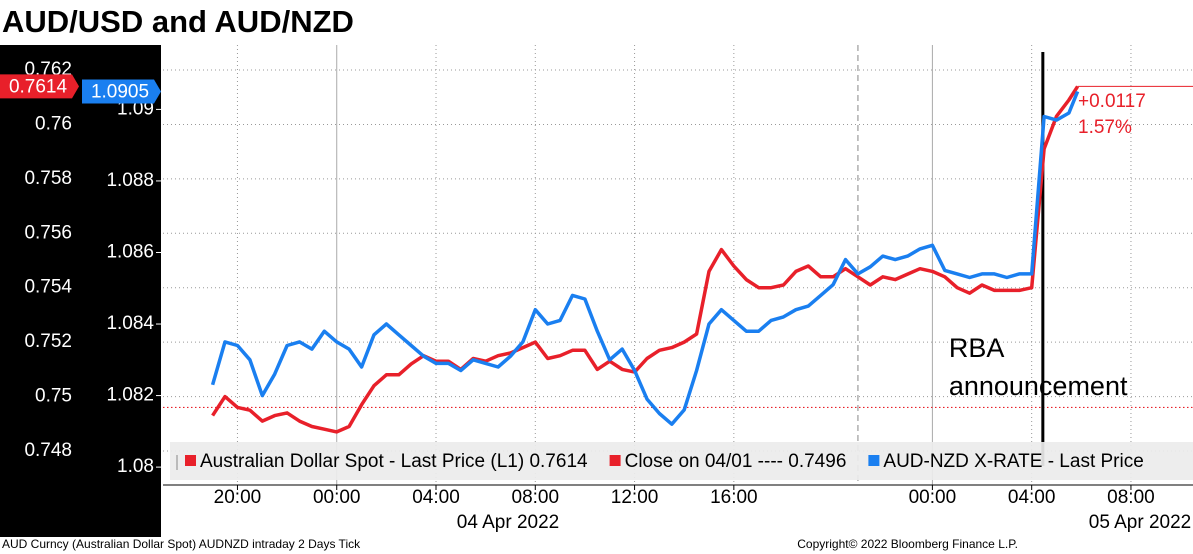 Image resolution: width=1193 pixels, height=554 pixels. What do you see at coordinates (178, 21) in the screenshot?
I see `chart-title: AUD/USD and AUD/NZD` at bounding box center [178, 21].